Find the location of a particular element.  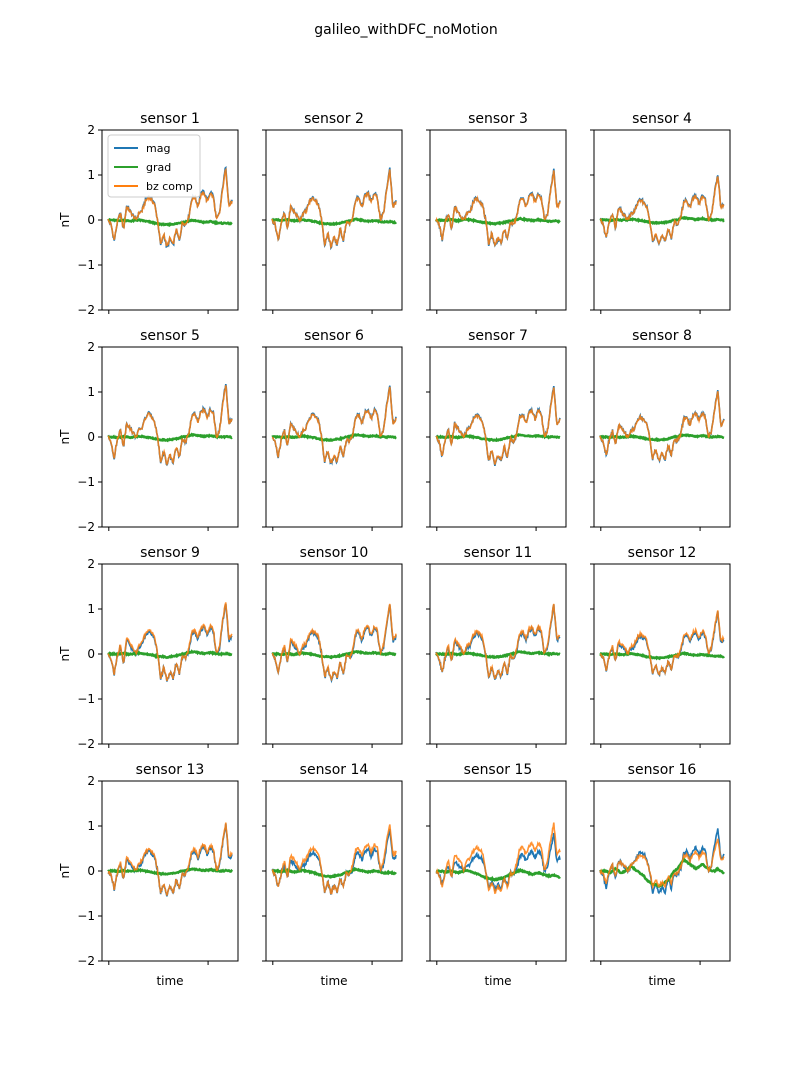

subplot-4: sensor 4 is located at coordinates (660, 212).